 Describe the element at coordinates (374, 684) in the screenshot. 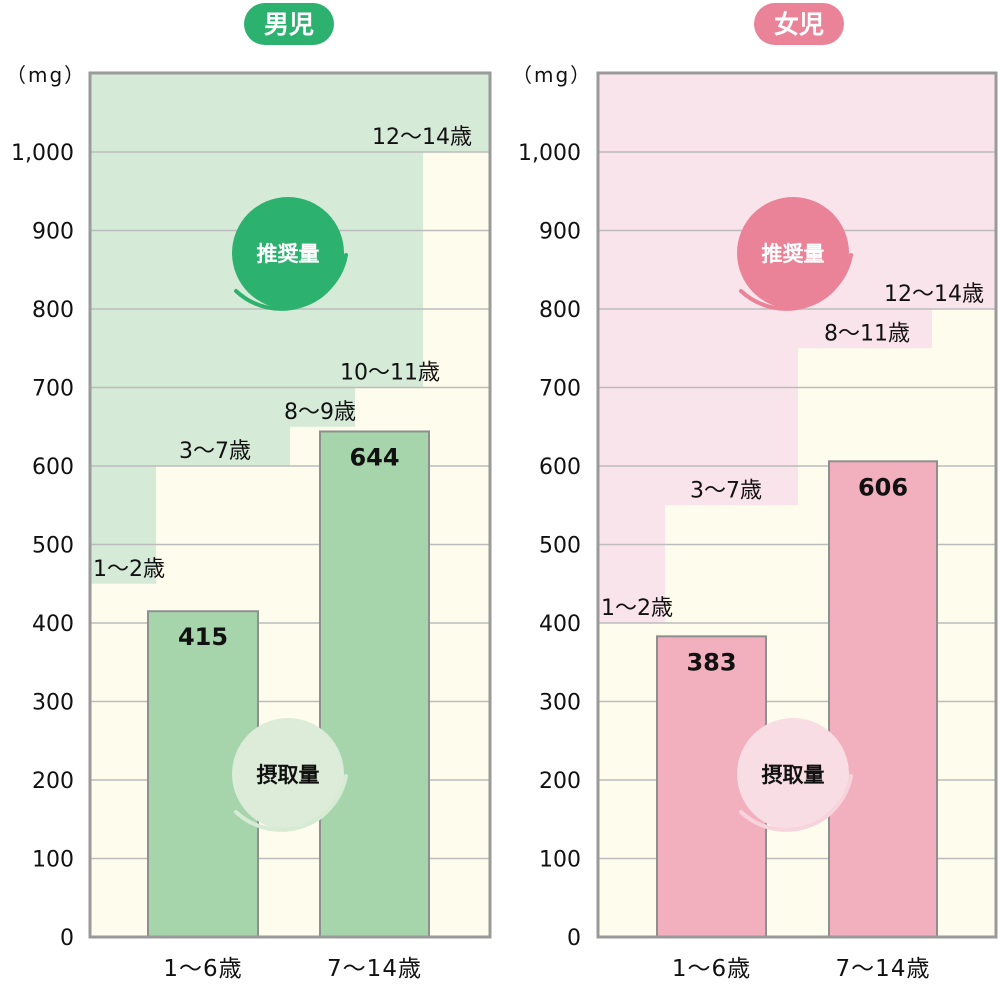

I see `boy-bar` at that location.